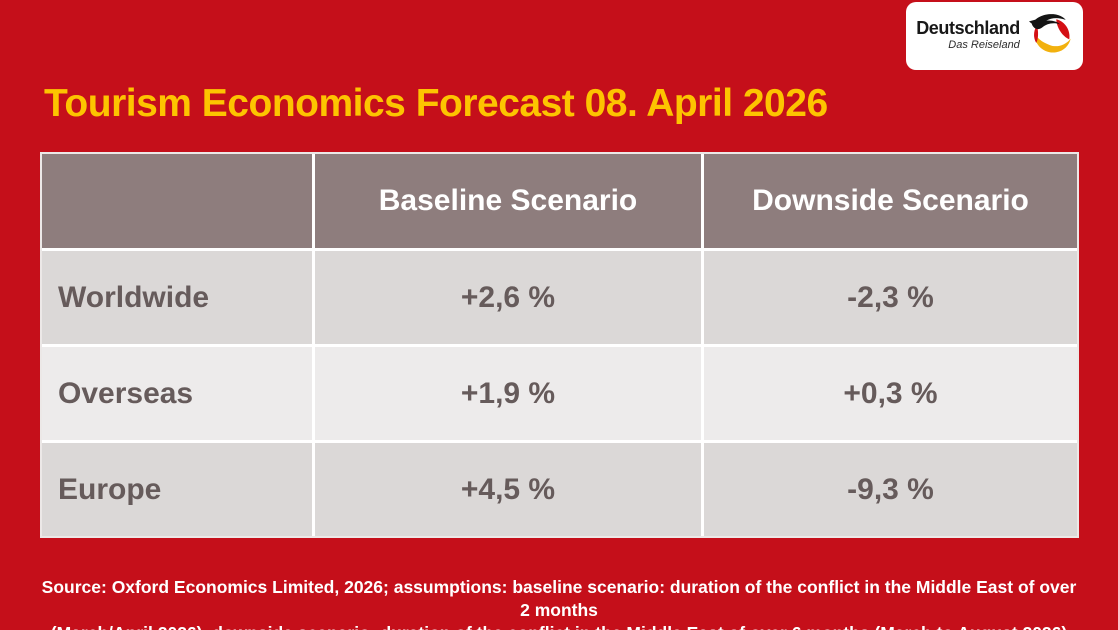 This screenshot has width=1118, height=630. What do you see at coordinates (968, 27) in the screenshot?
I see `logo-brand: Deutschland` at bounding box center [968, 27].